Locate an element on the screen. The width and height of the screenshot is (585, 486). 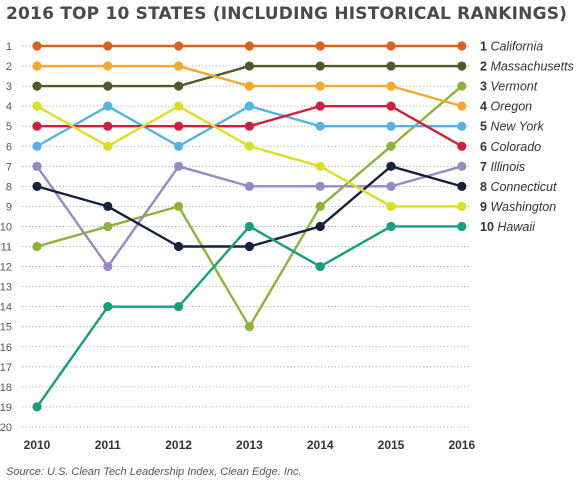
y-tick-label: 8 is located at coordinates (9, 187).